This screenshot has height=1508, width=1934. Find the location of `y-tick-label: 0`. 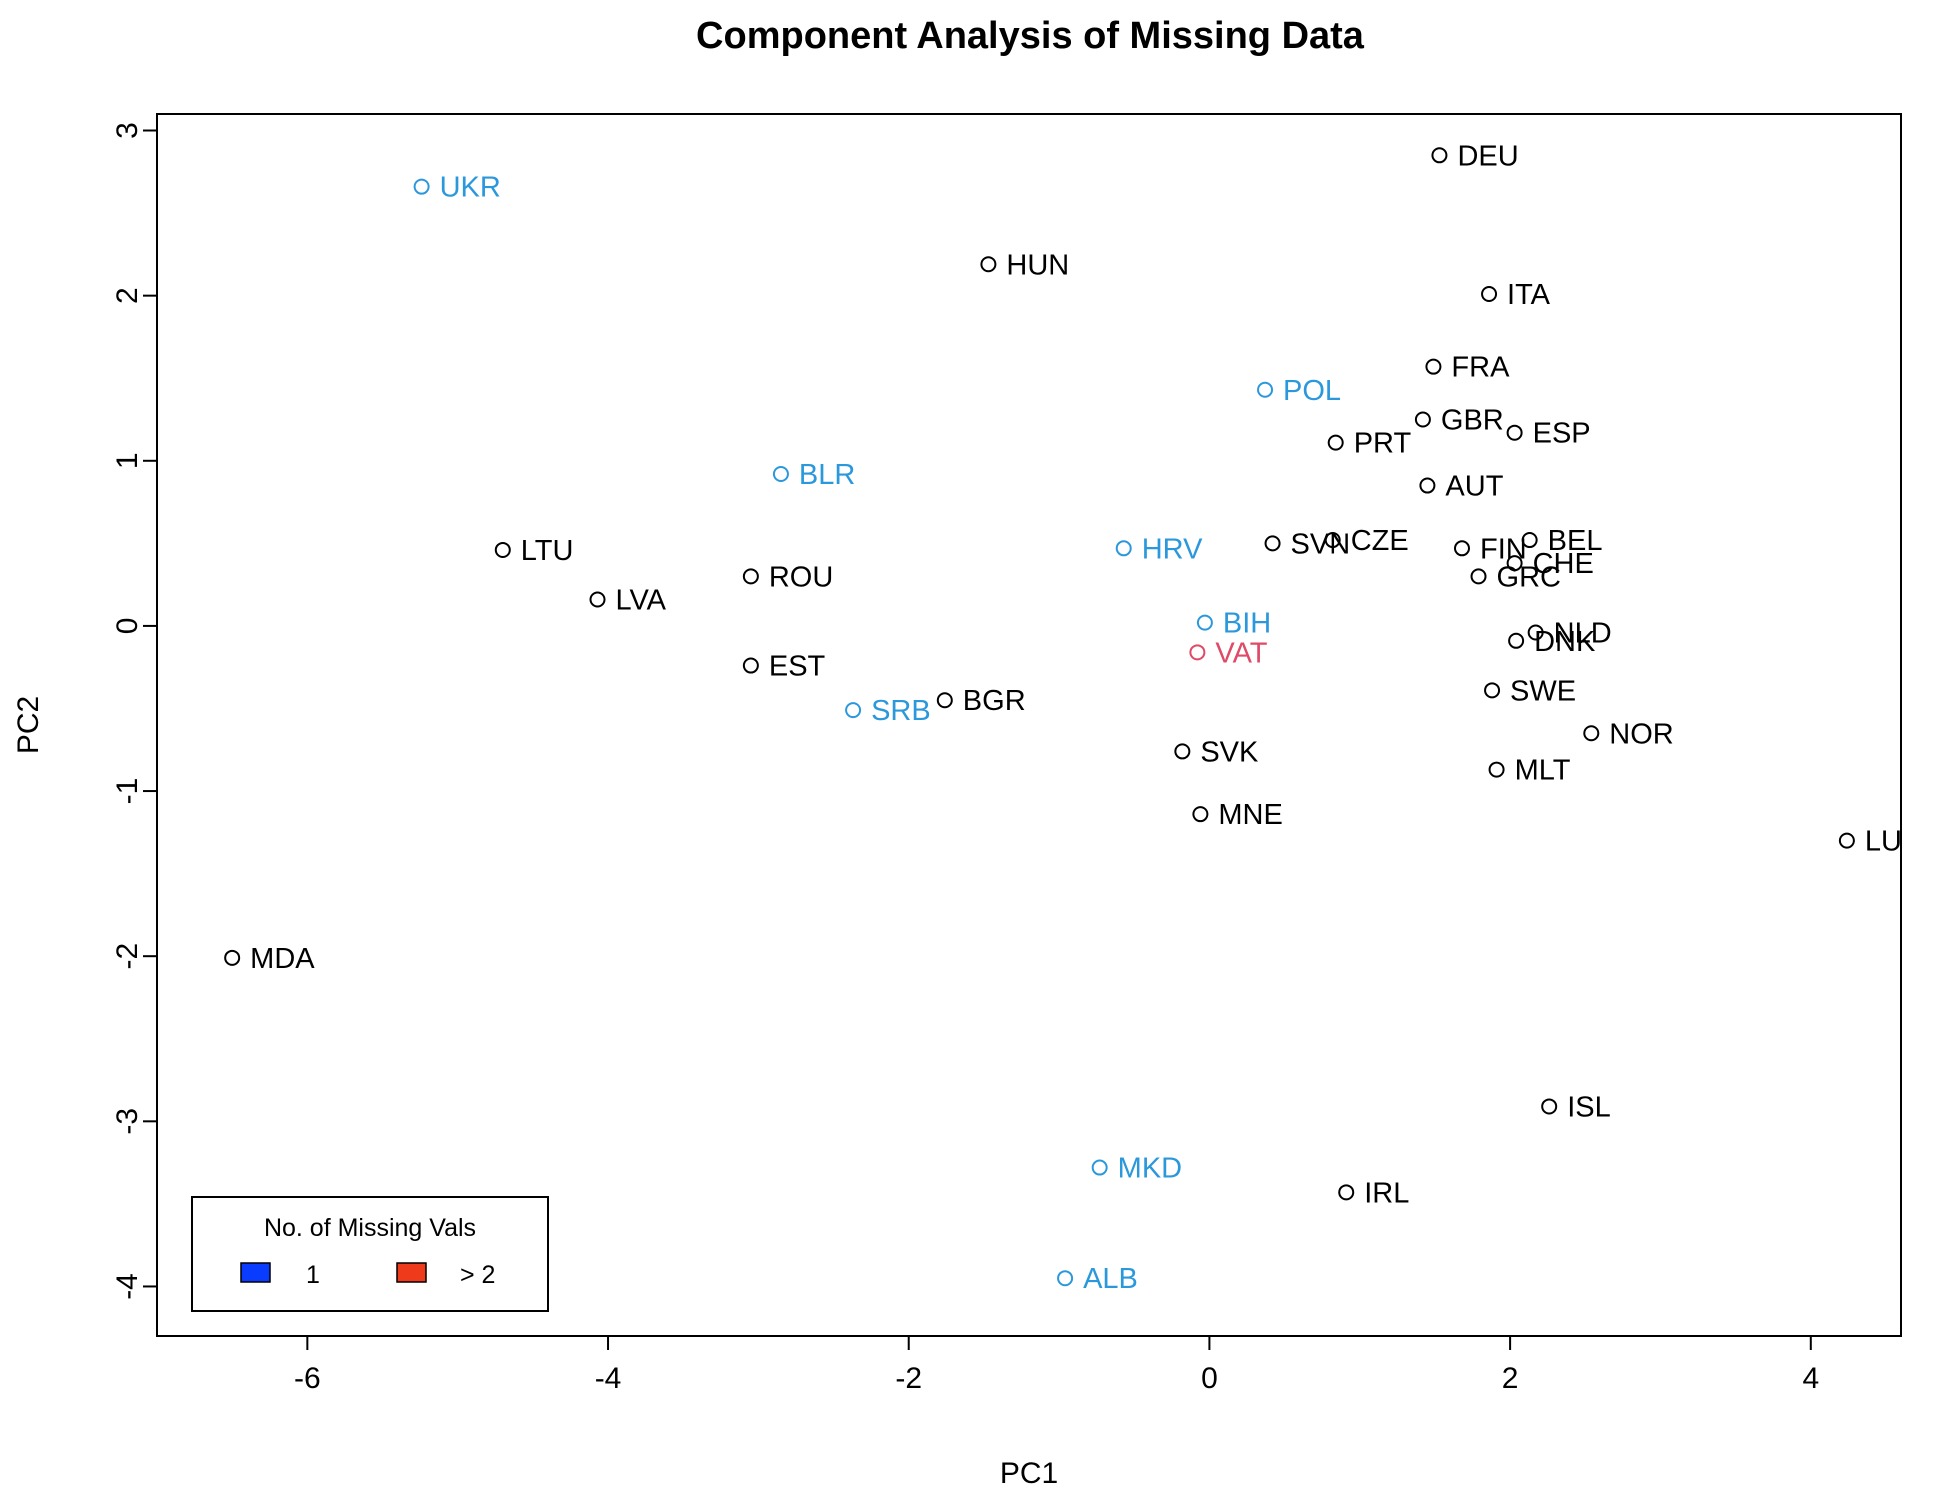

y-tick-label: 0 is located at coordinates (127, 626).